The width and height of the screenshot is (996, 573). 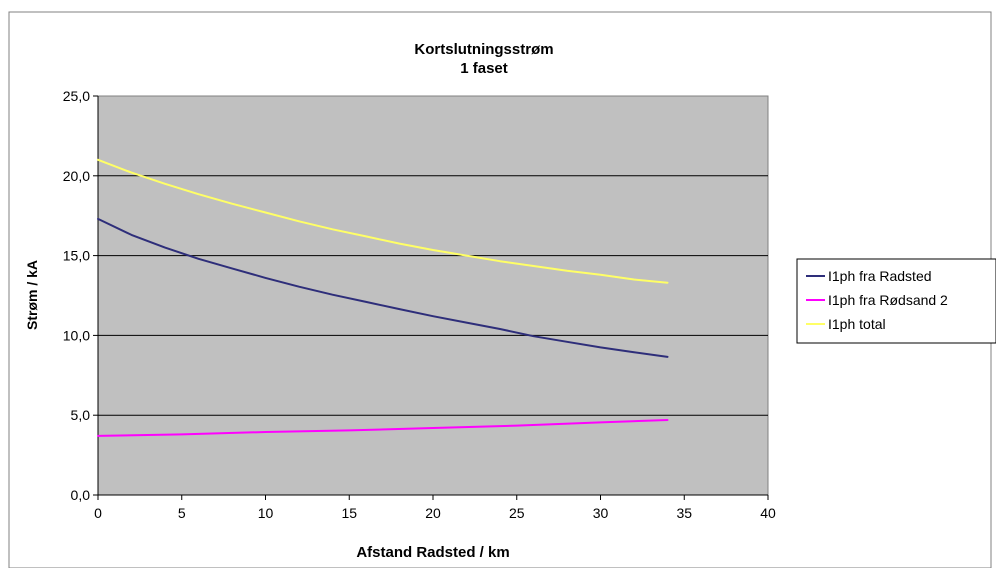 I want to click on x-tick-label: 10, so click(x=266, y=513).